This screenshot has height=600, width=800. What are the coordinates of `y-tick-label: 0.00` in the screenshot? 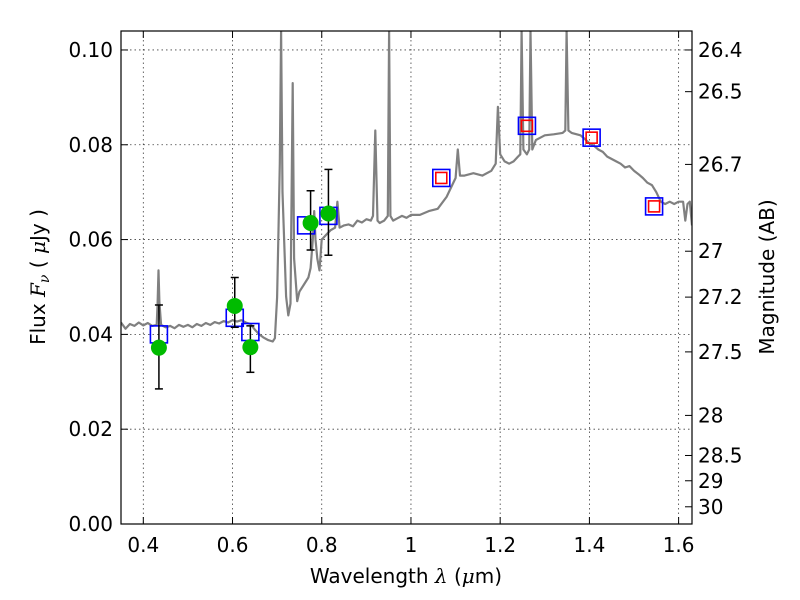 It's located at (90, 524).